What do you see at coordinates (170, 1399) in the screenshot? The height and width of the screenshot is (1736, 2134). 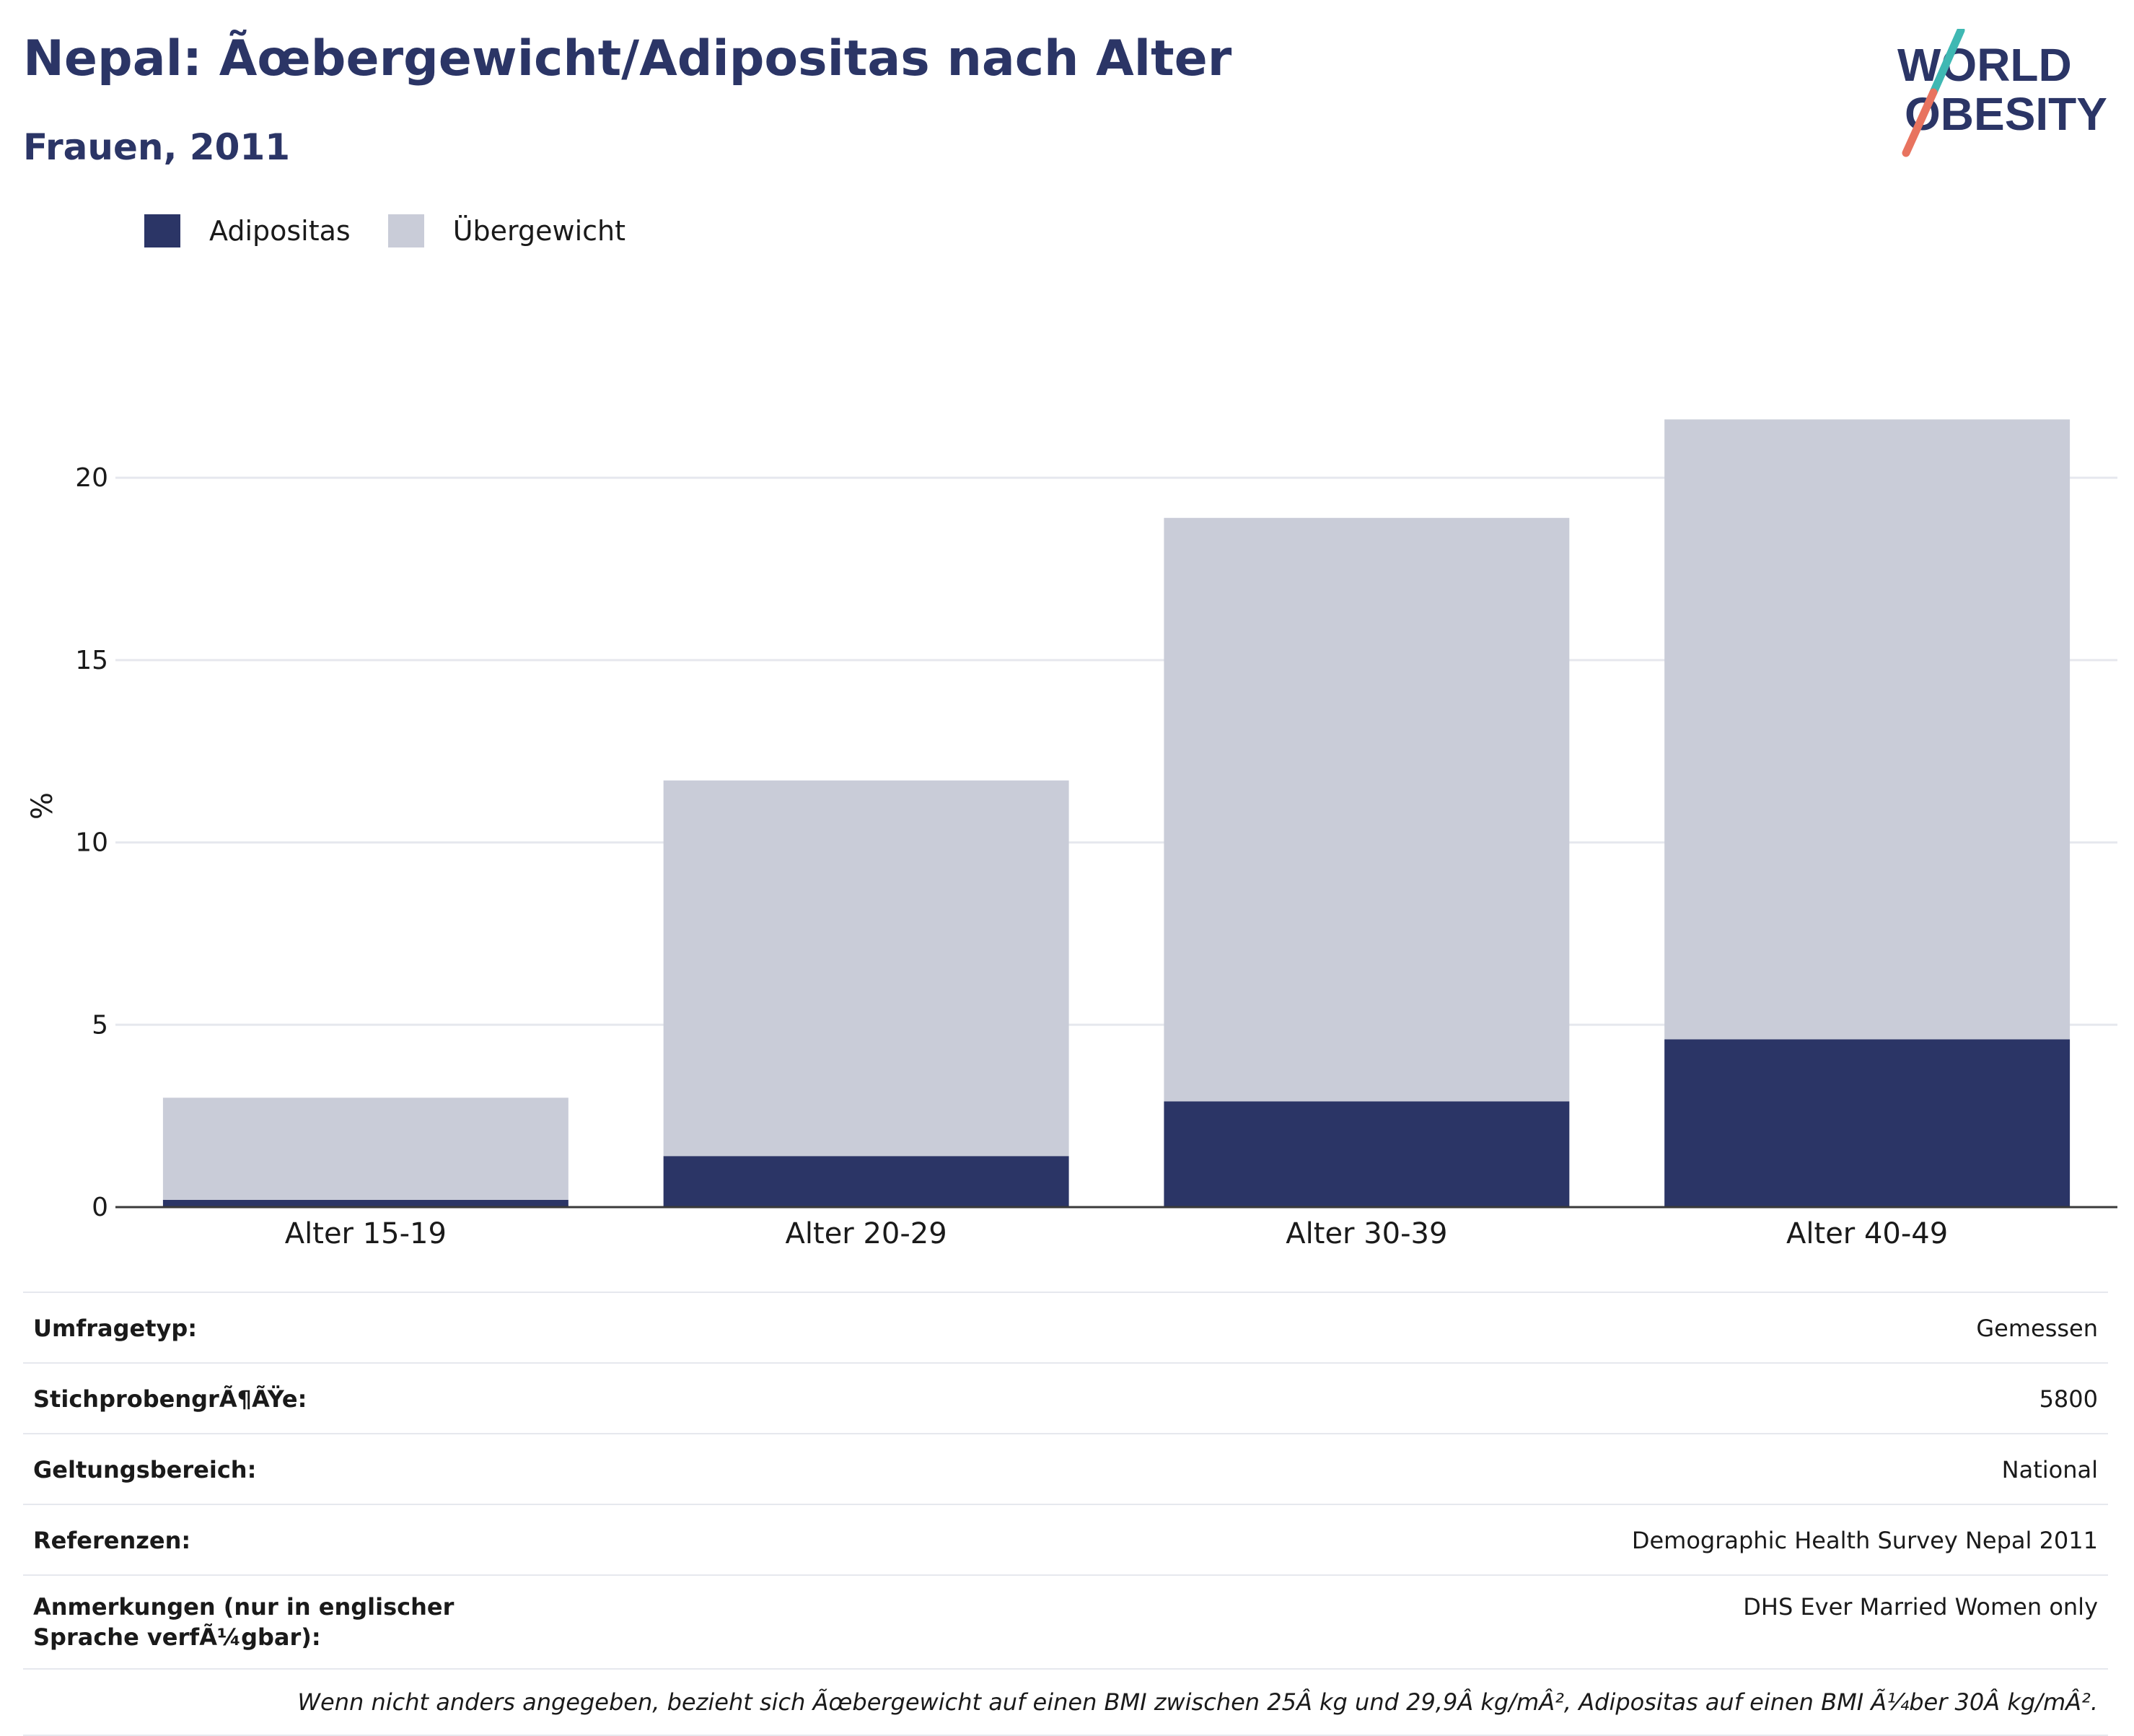 I see `info-label: StichprobengrÃ¶ÃŸe:` at bounding box center [170, 1399].